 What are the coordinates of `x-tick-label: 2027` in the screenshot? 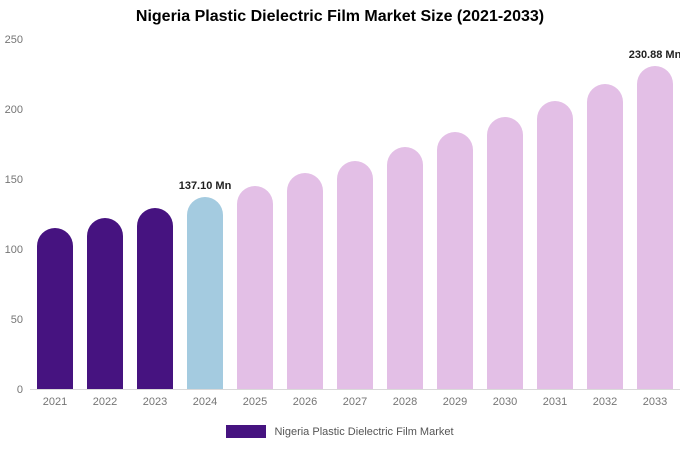 It's located at (355, 402).